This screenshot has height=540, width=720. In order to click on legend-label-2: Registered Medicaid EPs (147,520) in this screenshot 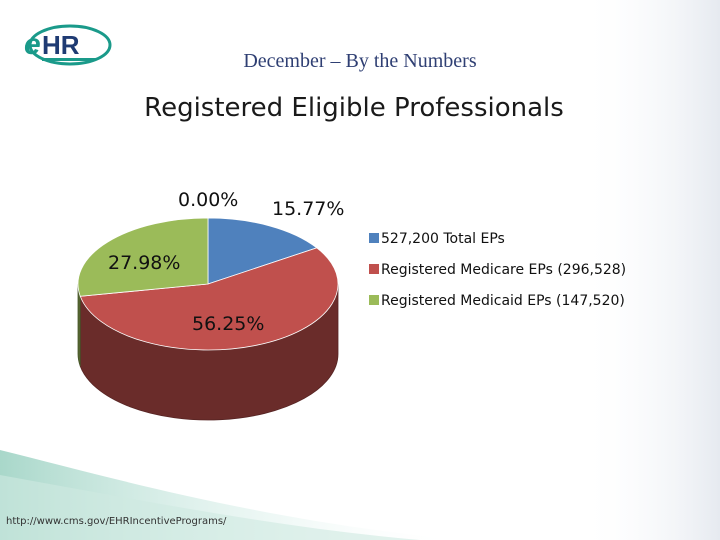, I will do `click(503, 301)`.